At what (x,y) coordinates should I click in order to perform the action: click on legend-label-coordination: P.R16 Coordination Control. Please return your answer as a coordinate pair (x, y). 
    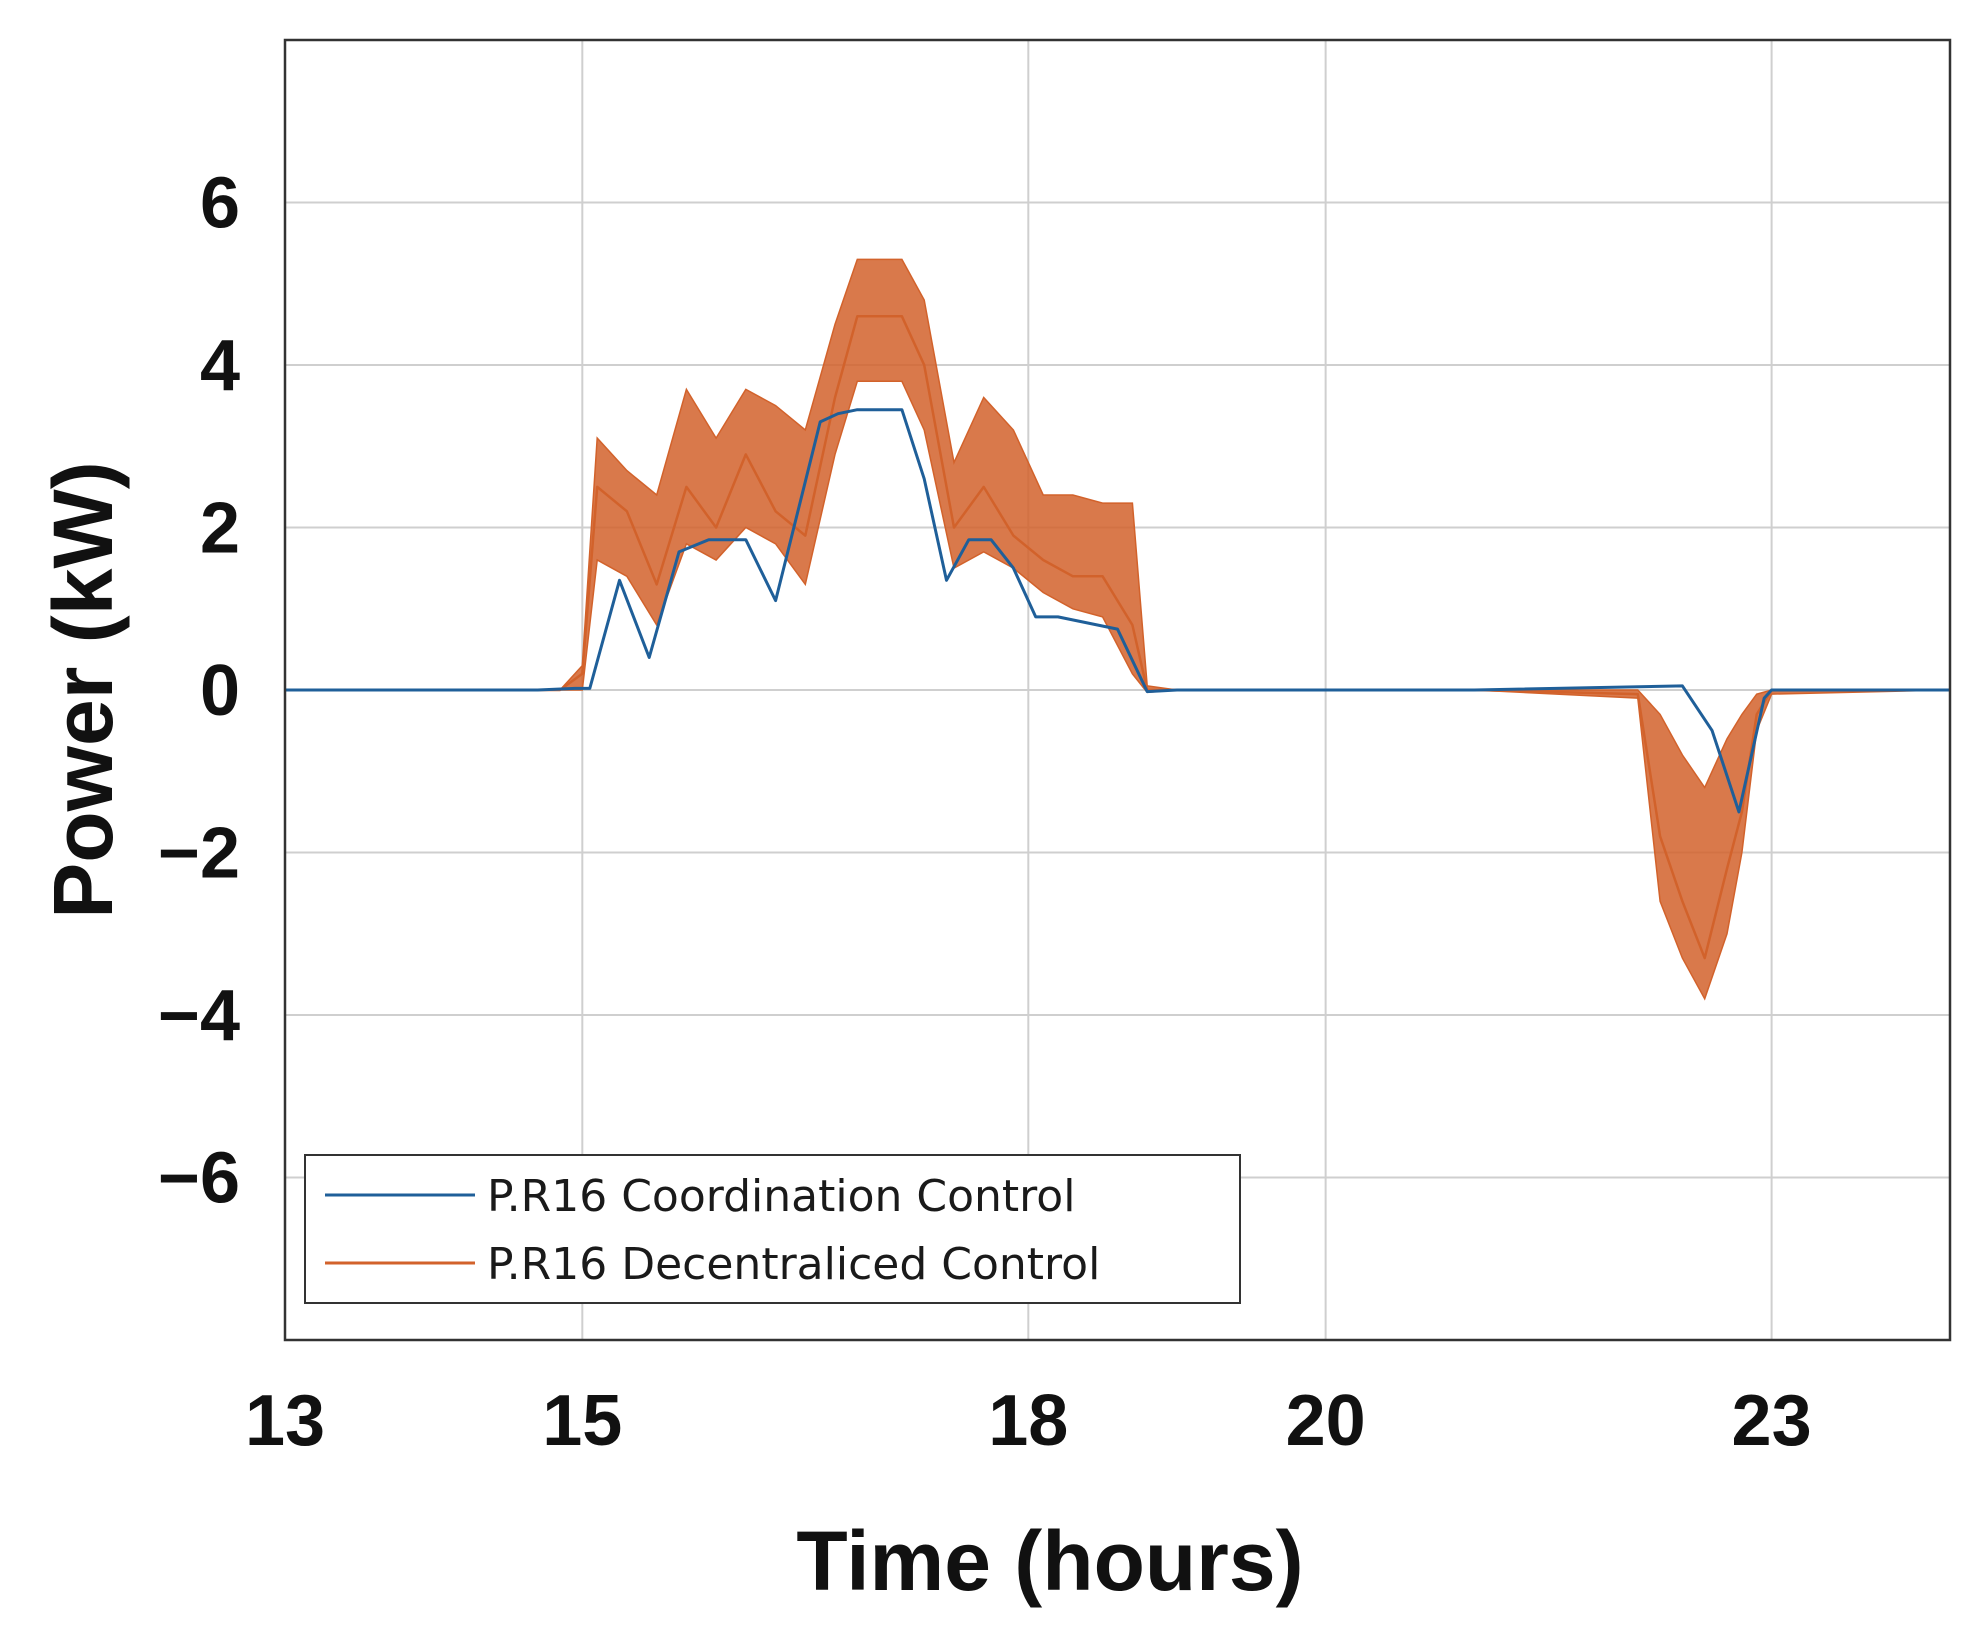
    Looking at the image, I should click on (781, 1196).